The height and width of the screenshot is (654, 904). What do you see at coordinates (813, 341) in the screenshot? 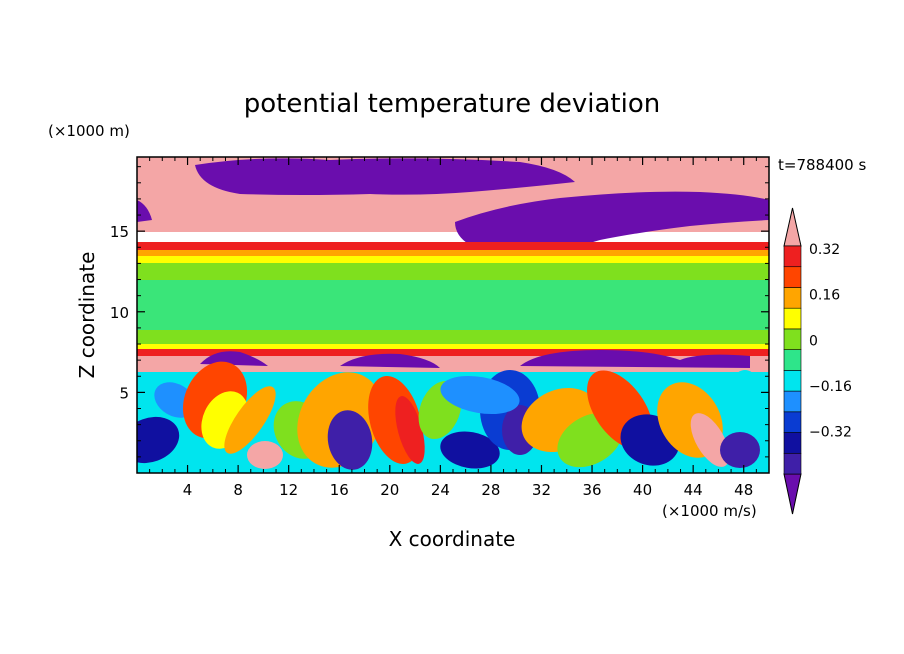
I see `colorbar-tick-label: 0` at bounding box center [813, 341].